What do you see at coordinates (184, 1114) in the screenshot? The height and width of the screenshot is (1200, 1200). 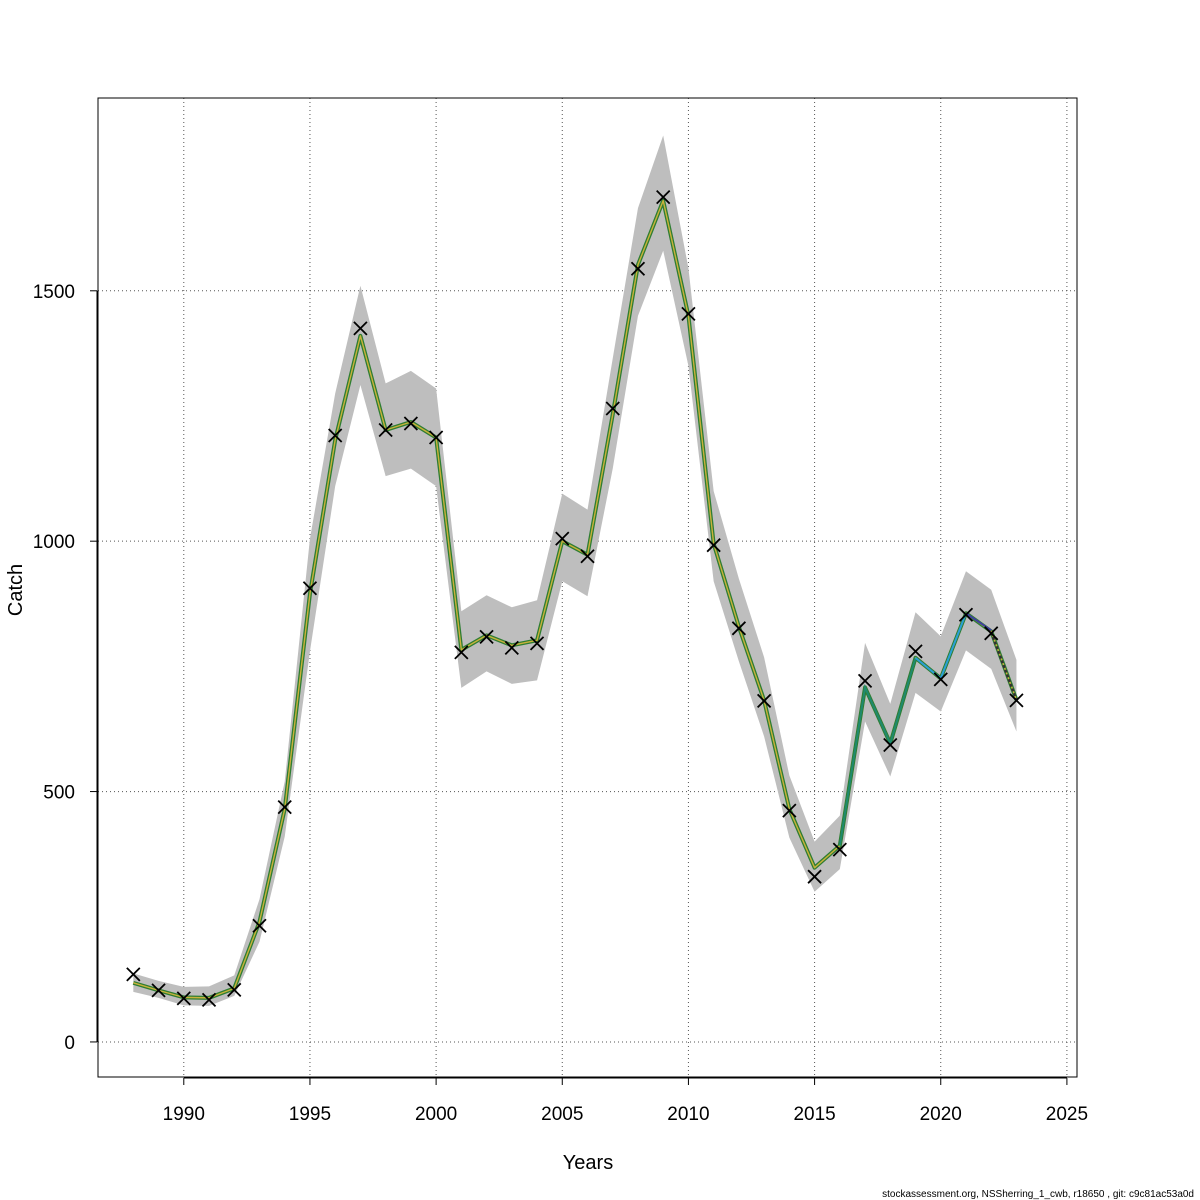 I see `x-tick-label: 1990` at bounding box center [184, 1114].